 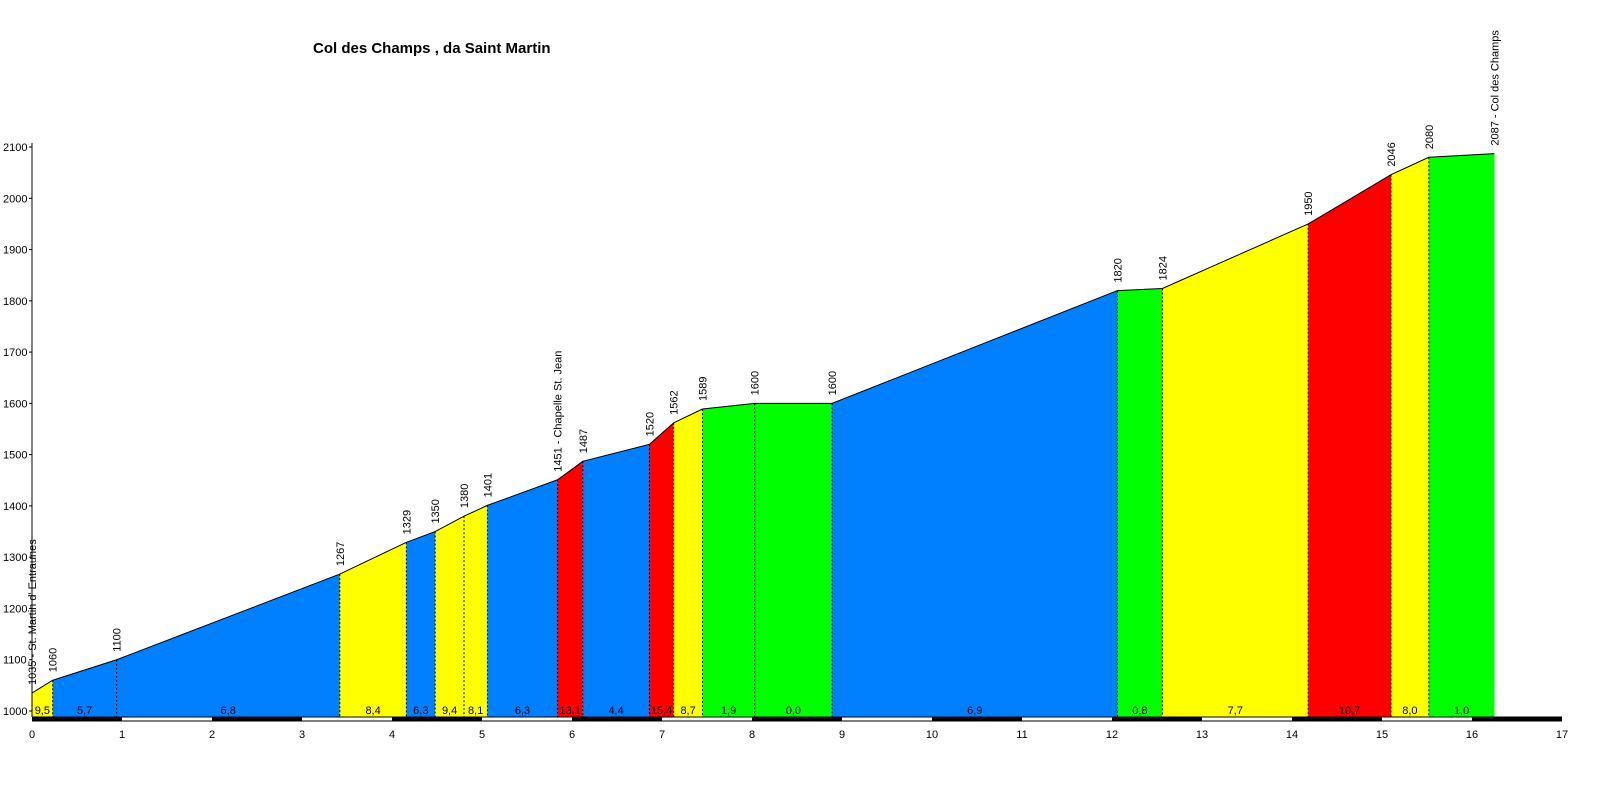 What do you see at coordinates (15, 199) in the screenshot?
I see `y-tick-label: 2000` at bounding box center [15, 199].